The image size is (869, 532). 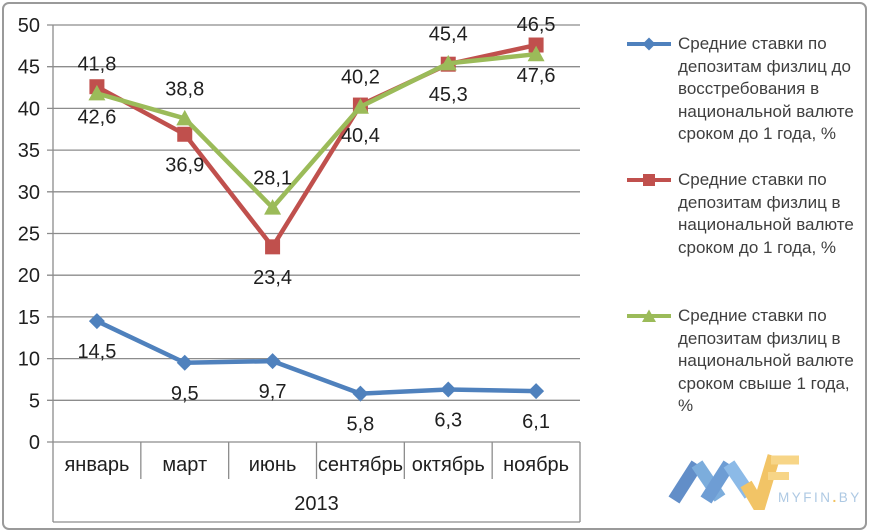 I want to click on svg-text: октябрь, so click(x=448, y=465).